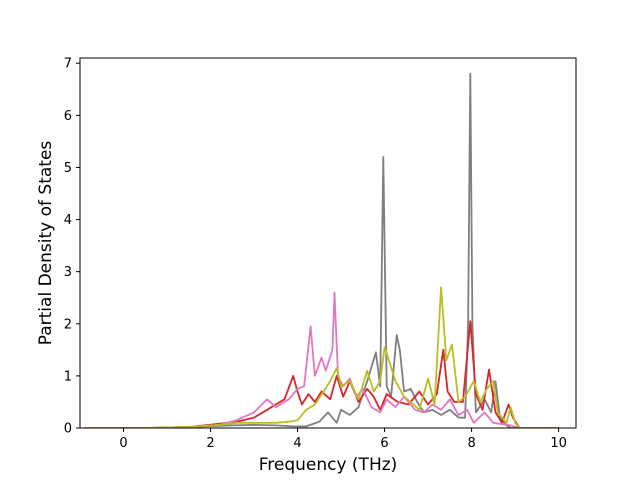  Describe the element at coordinates (68, 220) in the screenshot. I see `y-tick-label: 4` at that location.